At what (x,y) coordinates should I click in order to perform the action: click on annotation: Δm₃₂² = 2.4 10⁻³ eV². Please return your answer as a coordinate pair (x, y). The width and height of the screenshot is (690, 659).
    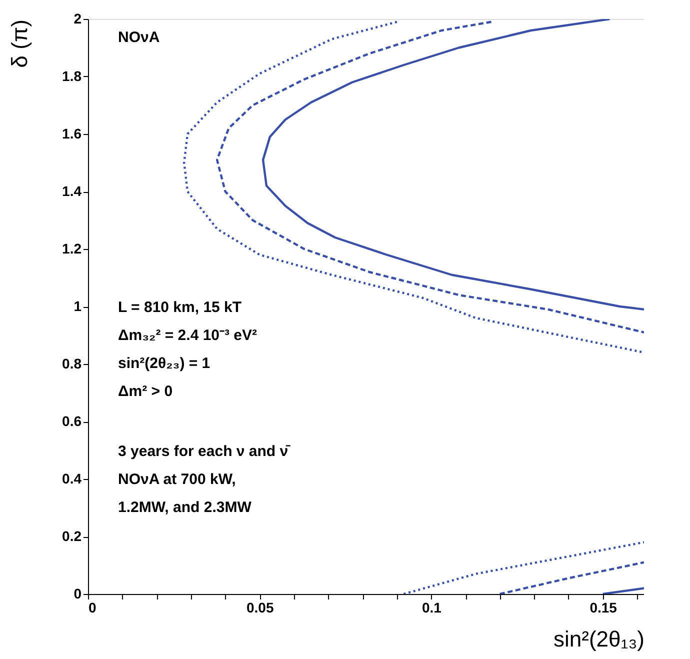
    Looking at the image, I should click on (188, 335).